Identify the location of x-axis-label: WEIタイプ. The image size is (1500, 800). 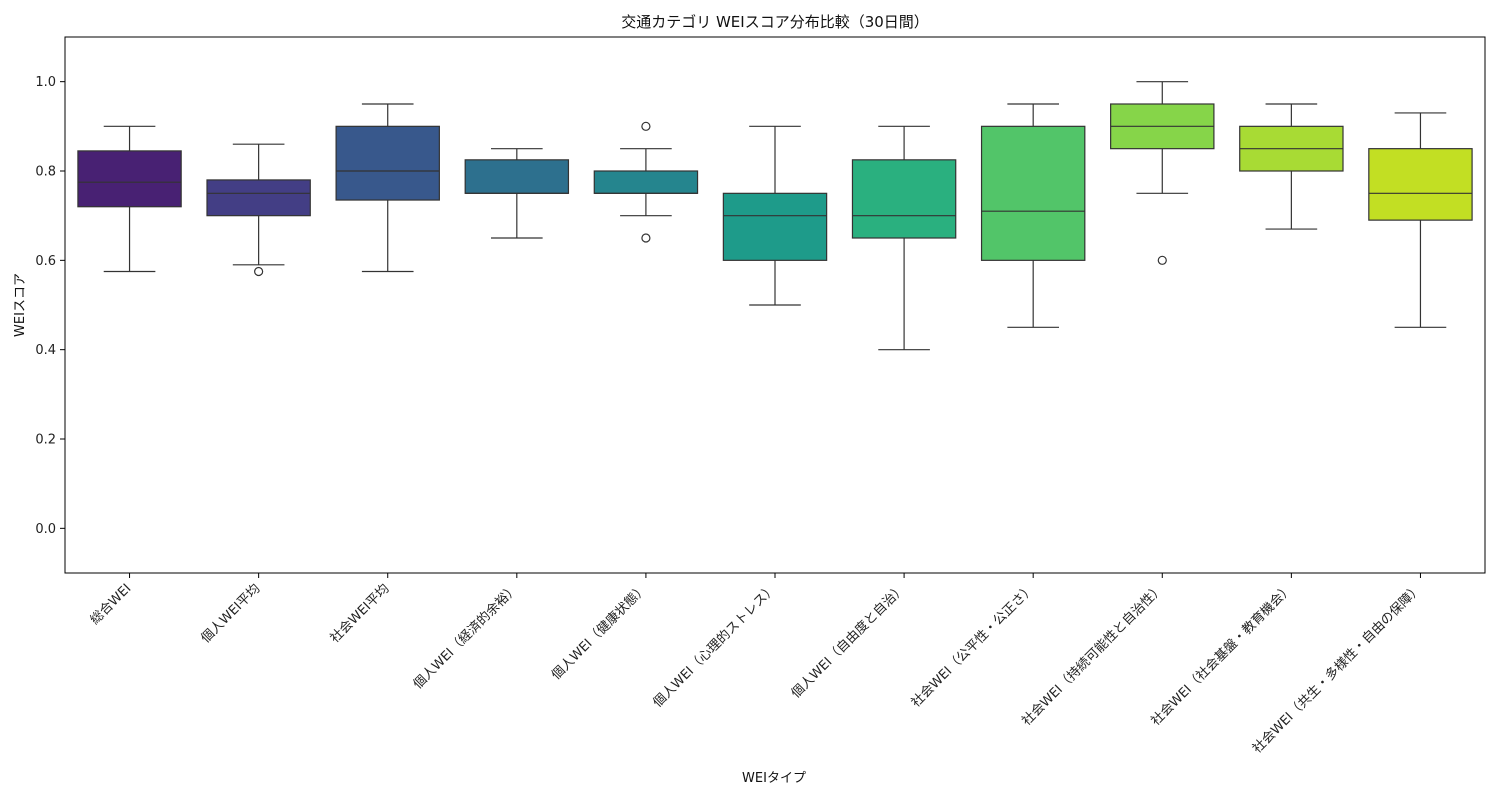
(774, 778).